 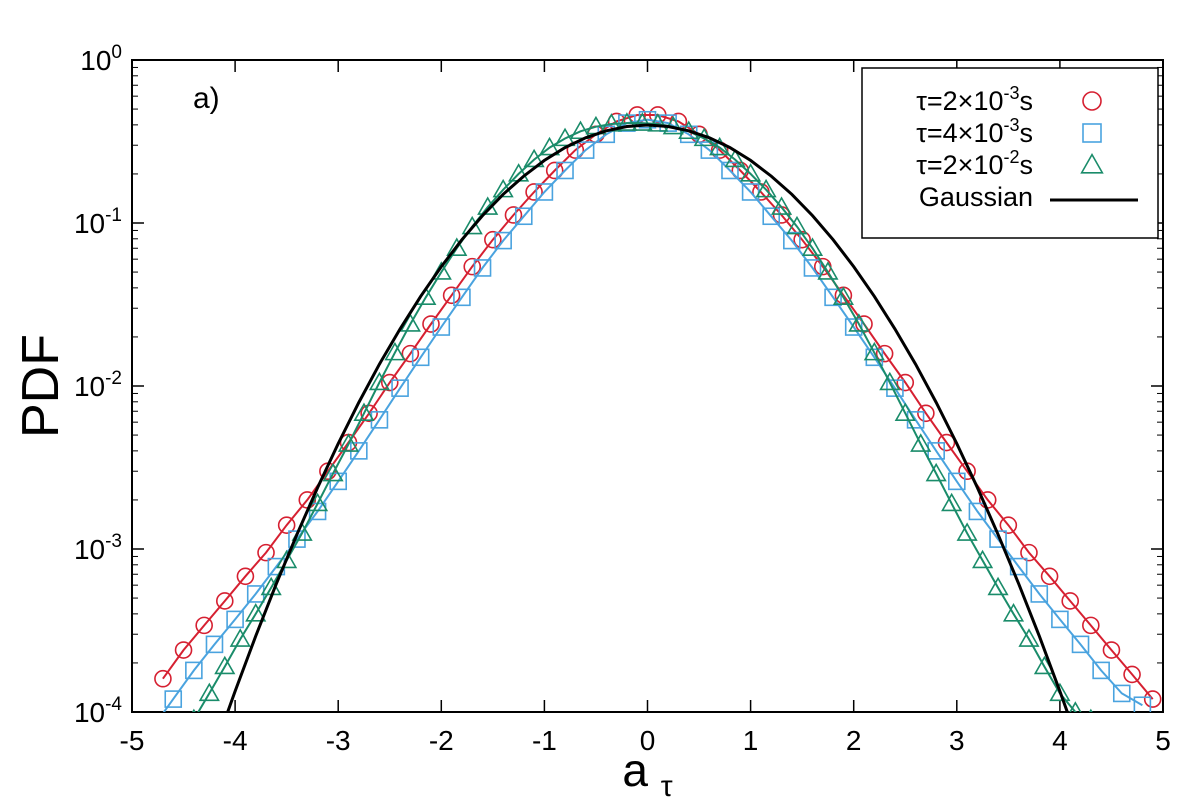 I want to click on x-tick-label: 5, so click(x=1163, y=740).